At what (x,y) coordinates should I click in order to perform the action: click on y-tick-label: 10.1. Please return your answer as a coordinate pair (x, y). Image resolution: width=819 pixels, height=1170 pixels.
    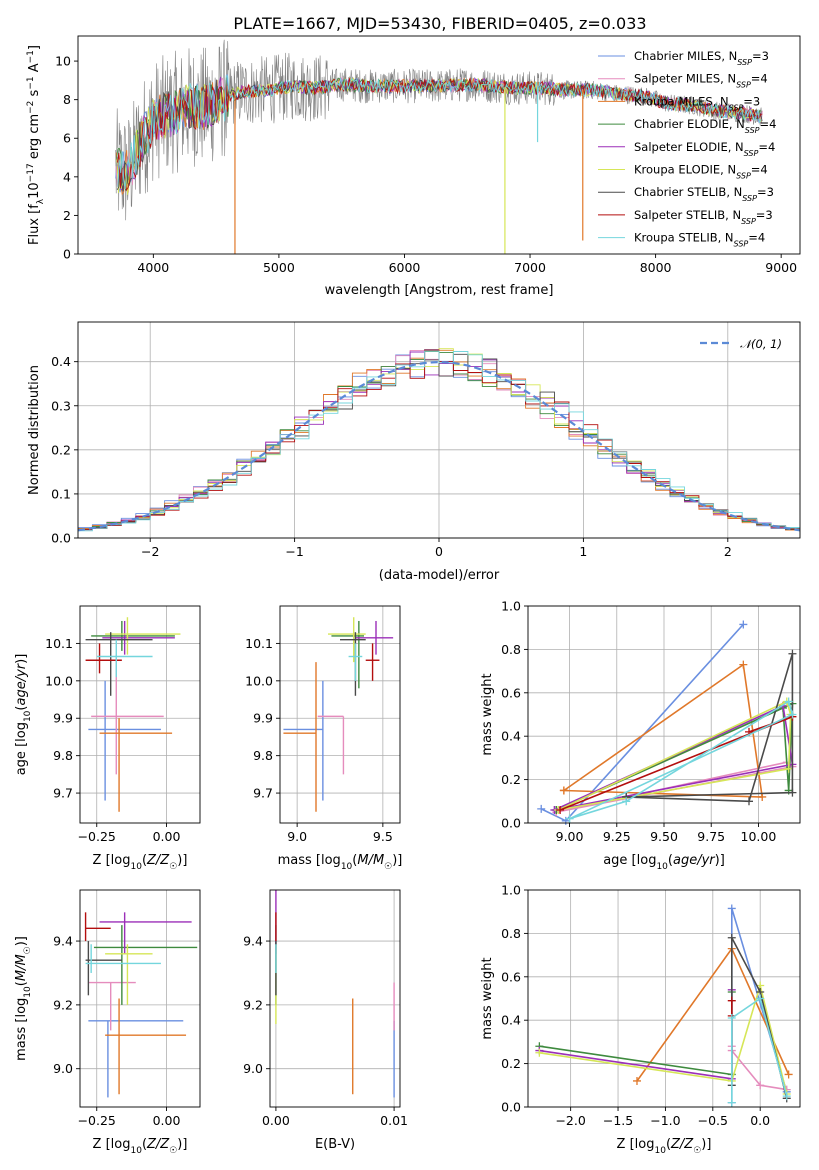
    Looking at the image, I should click on (59, 643).